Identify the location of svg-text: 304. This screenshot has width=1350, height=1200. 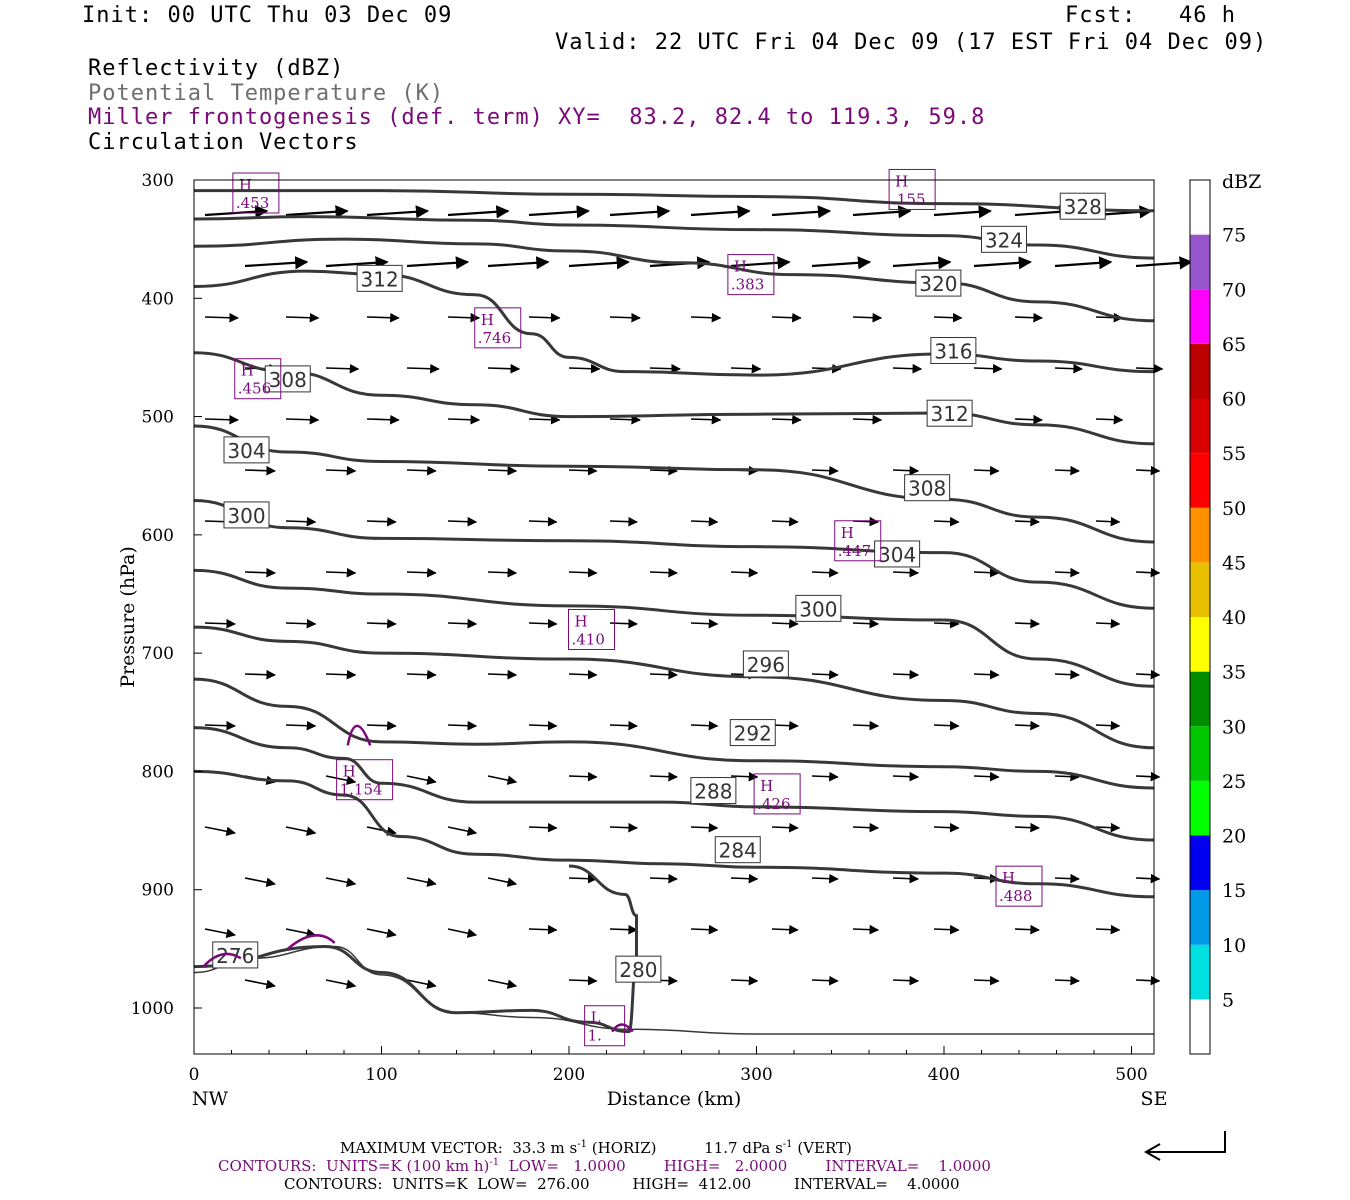
(246, 451).